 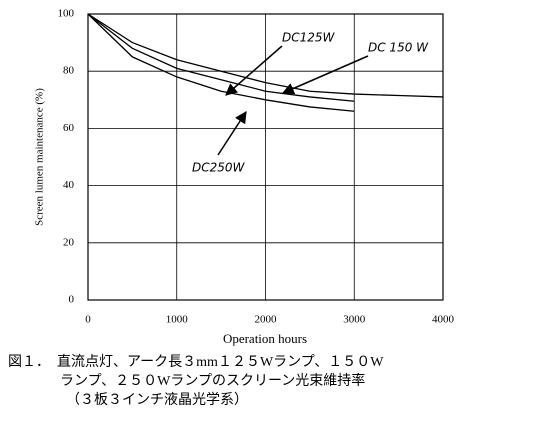 What do you see at coordinates (40, 157) in the screenshot?
I see `y-axis-title: Screen lumen maintenance (%)` at bounding box center [40, 157].